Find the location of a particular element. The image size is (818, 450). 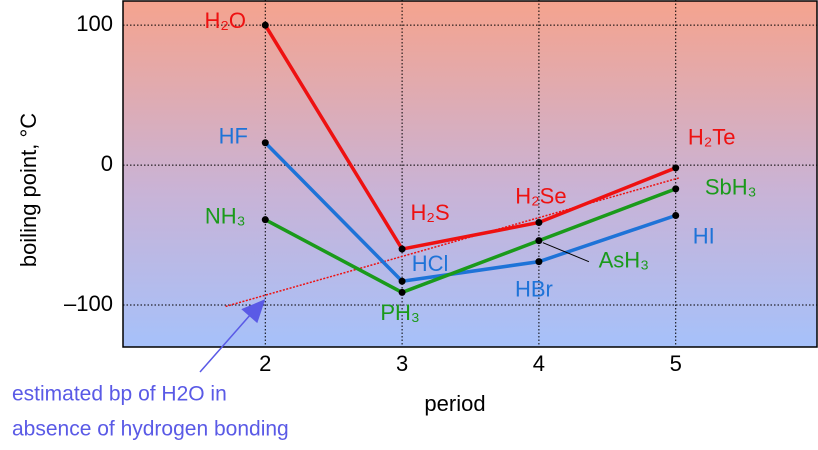

point-label: HCl is located at coordinates (430, 263).